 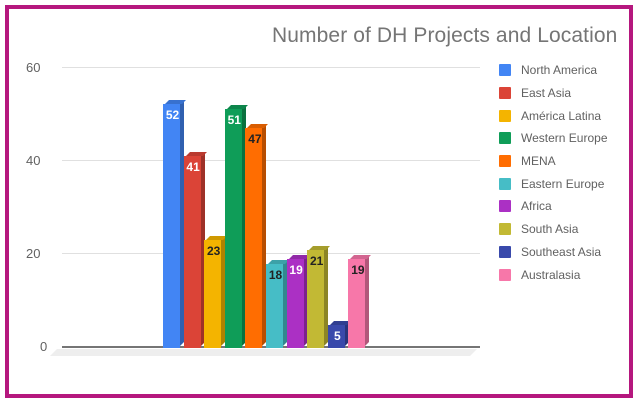 I want to click on bar-value-label: 5, so click(x=337, y=335).